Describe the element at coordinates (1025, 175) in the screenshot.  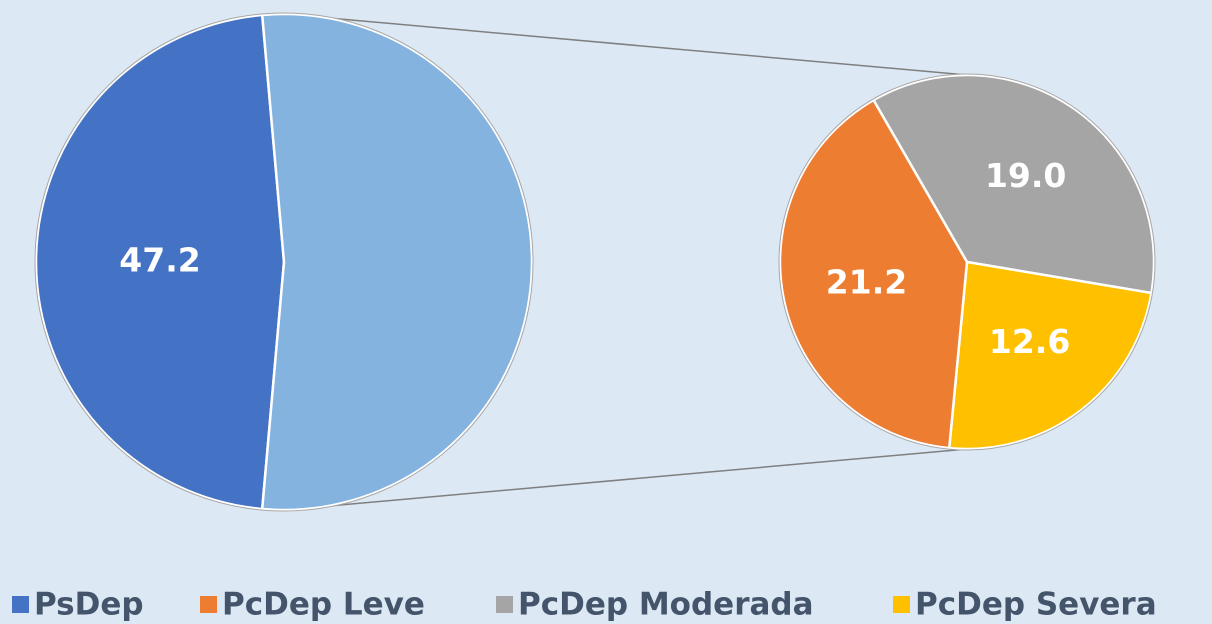
I see `data-label: 19.0` at that location.